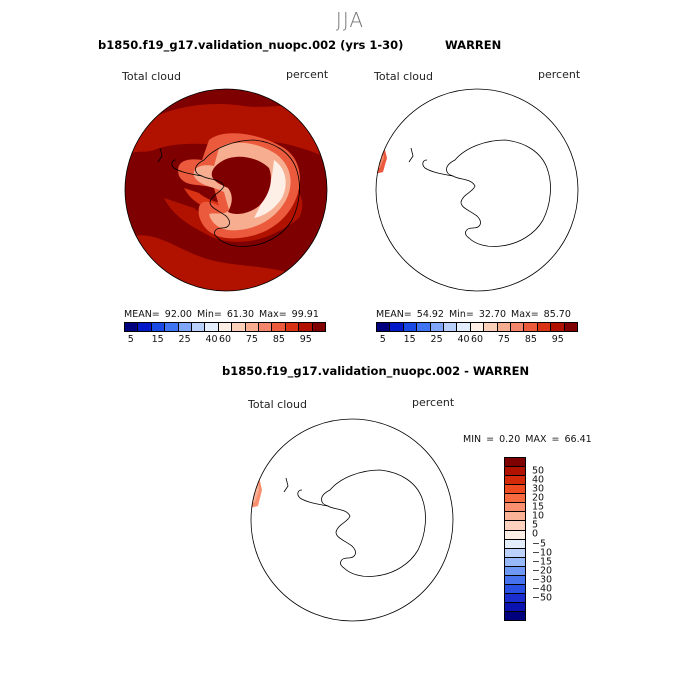  Describe the element at coordinates (130, 339) in the screenshot. I see `panel-1-colorbar-tick-label: 5` at that location.